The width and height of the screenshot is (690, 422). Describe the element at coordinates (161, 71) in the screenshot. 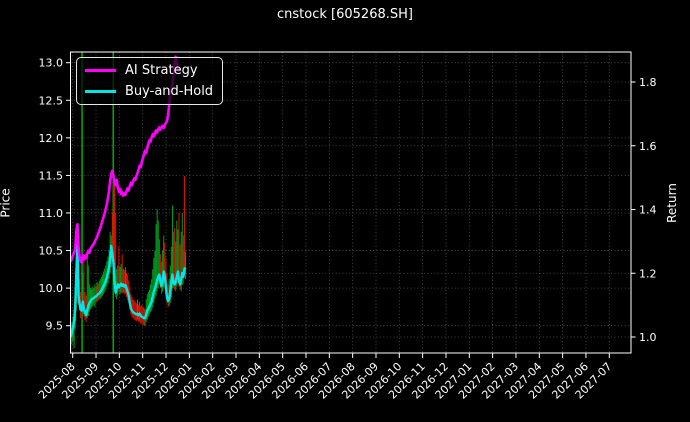

I see `legend-label: AI Strategy` at that location.